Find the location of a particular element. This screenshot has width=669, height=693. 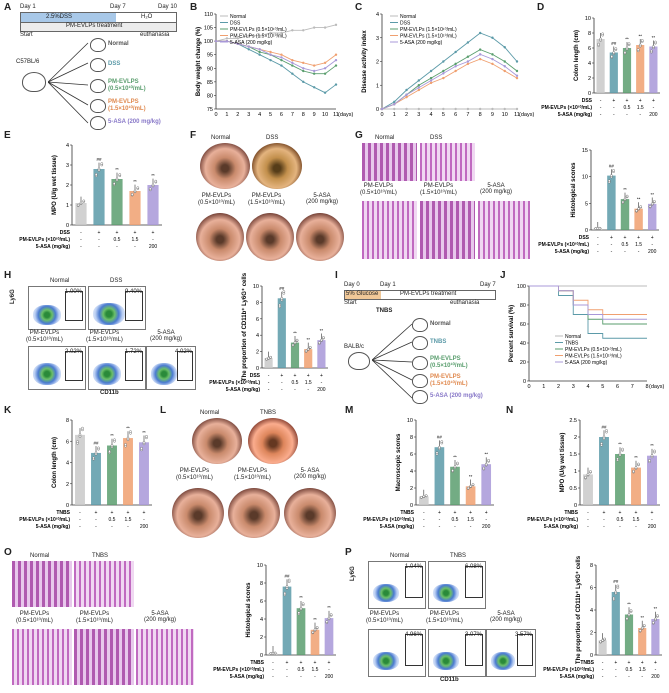

panel-label-l: L is located at coordinates (163, 410).